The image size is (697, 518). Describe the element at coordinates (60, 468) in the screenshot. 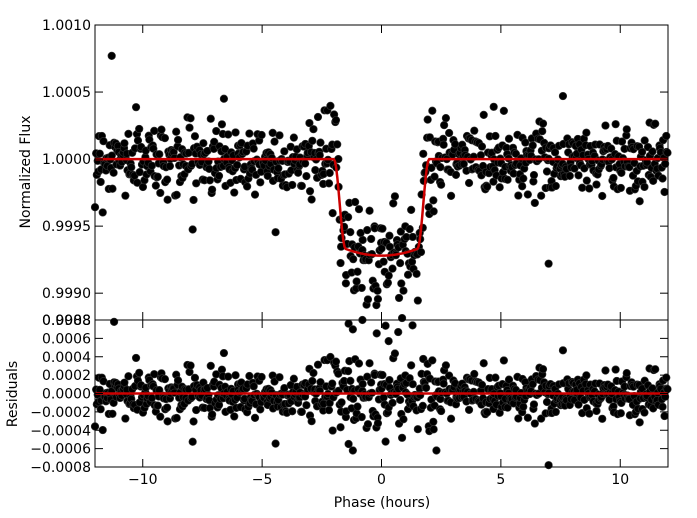

I see `y-tick-label: −0.0008` at that location.